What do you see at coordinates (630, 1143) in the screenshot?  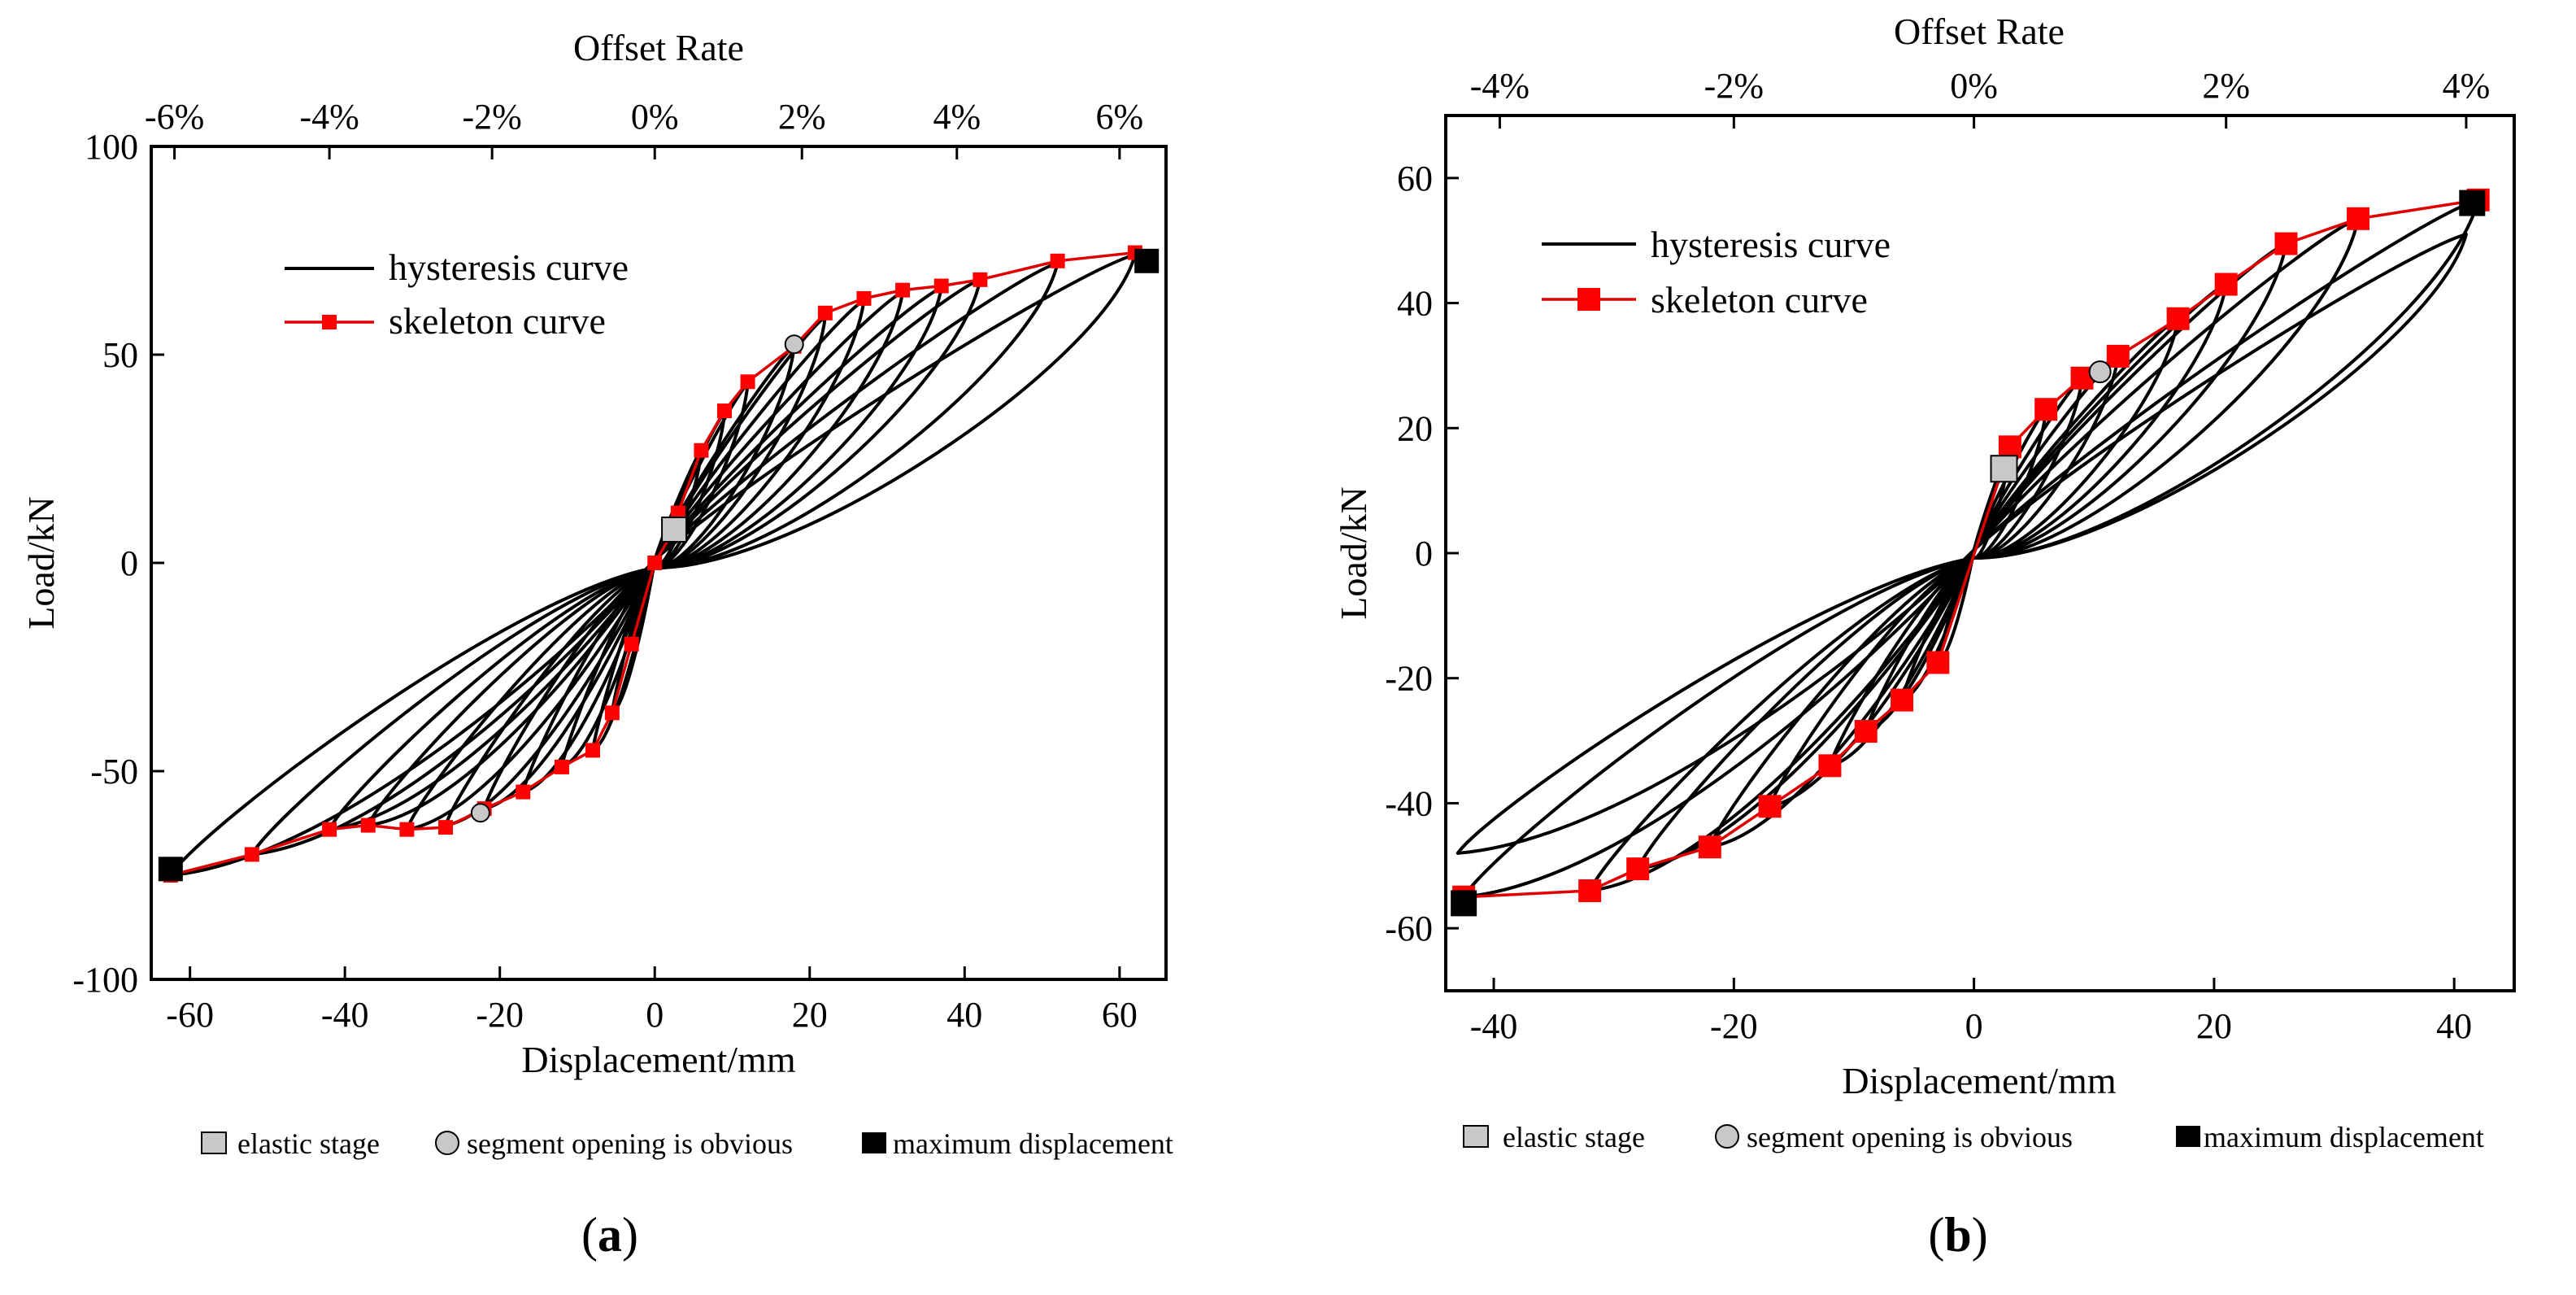 I see `note-segment-a: segment opening is obvious` at bounding box center [630, 1143].